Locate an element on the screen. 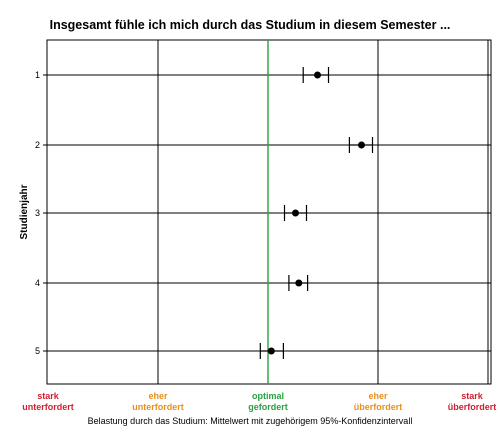 The height and width of the screenshot is (435, 500). y-tick-label: 5 is located at coordinates (37, 351).